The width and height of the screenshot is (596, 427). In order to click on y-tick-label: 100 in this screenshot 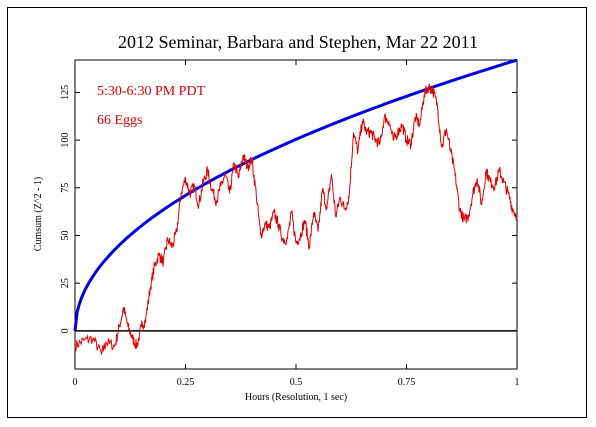, I will do `click(65, 140)`.